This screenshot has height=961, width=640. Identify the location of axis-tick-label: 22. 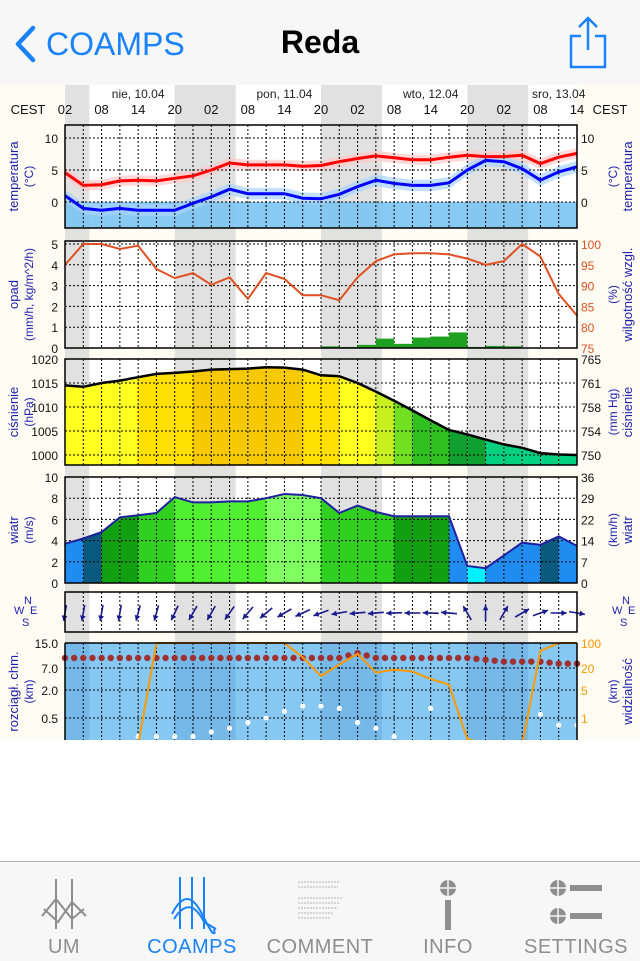
(588, 520).